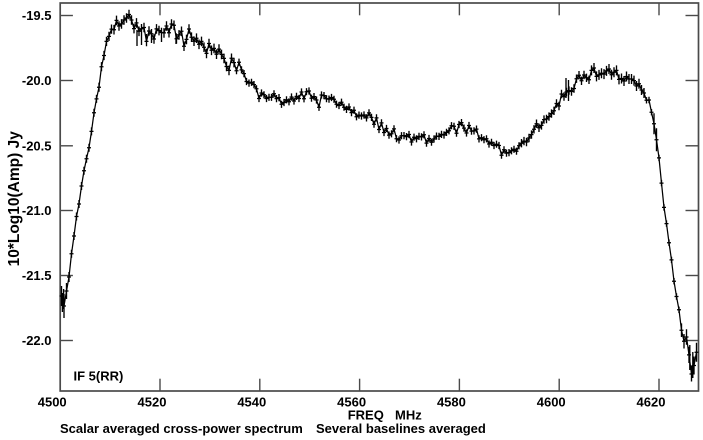 The width and height of the screenshot is (703, 440). I want to click on svg-text: -20.0, so click(37, 80).